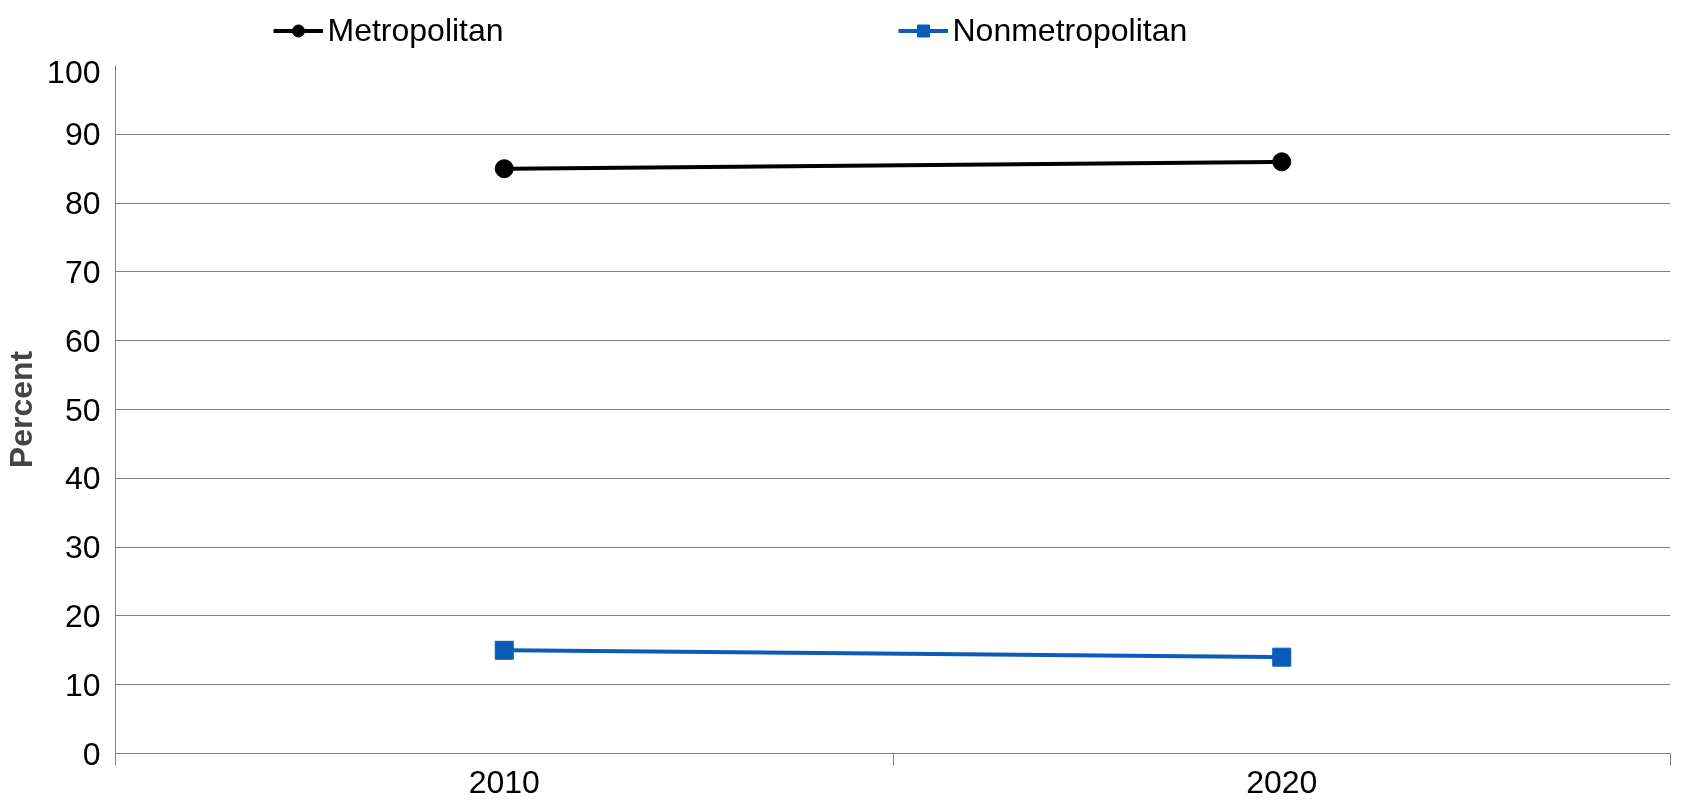  Describe the element at coordinates (82, 478) in the screenshot. I see `y-tick-label: 40` at that location.